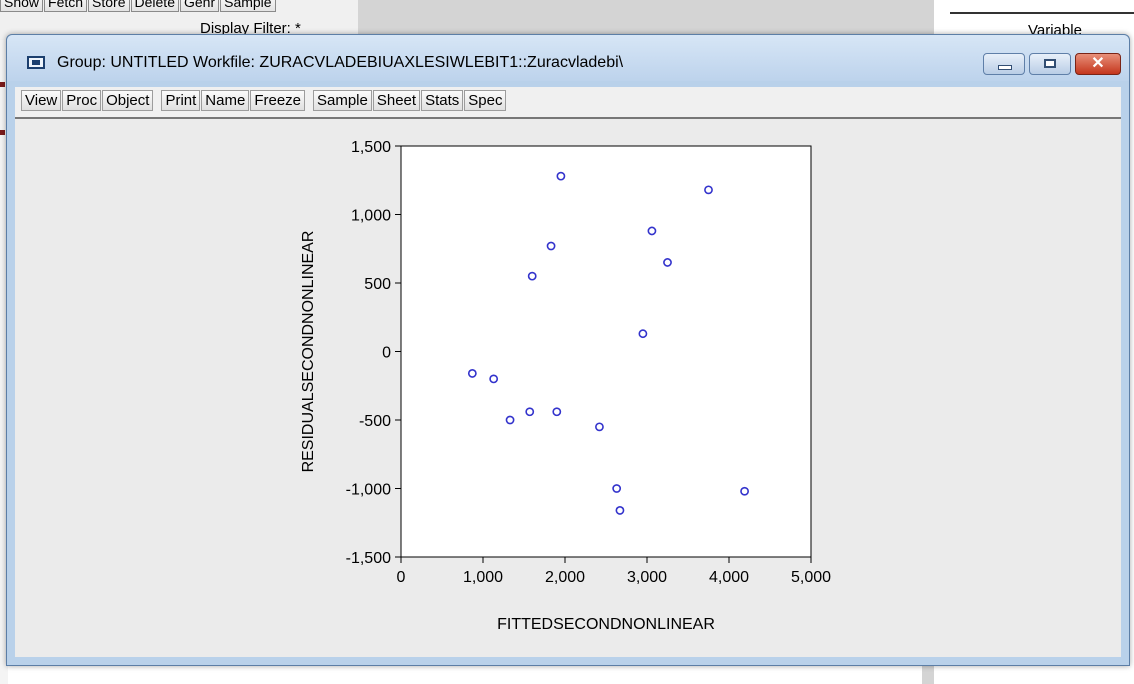  I want to click on maximize-icon, so click(1050, 63).